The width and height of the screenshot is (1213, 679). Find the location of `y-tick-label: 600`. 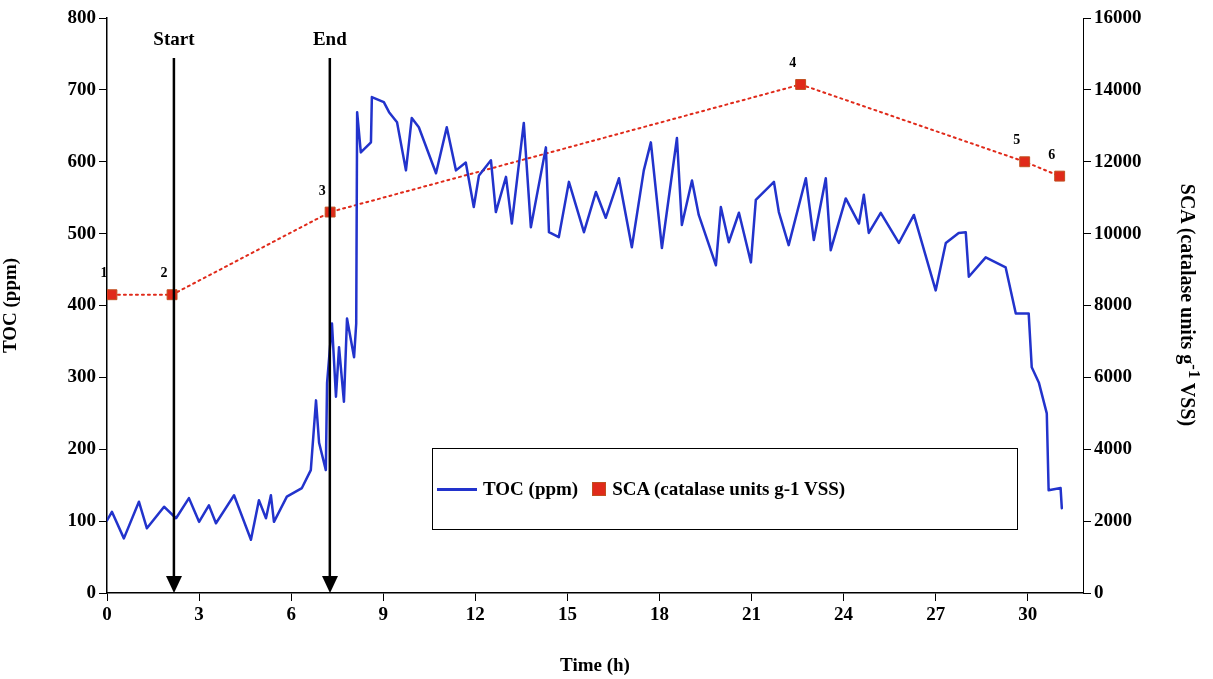

y-tick-label: 600 is located at coordinates (81, 160).